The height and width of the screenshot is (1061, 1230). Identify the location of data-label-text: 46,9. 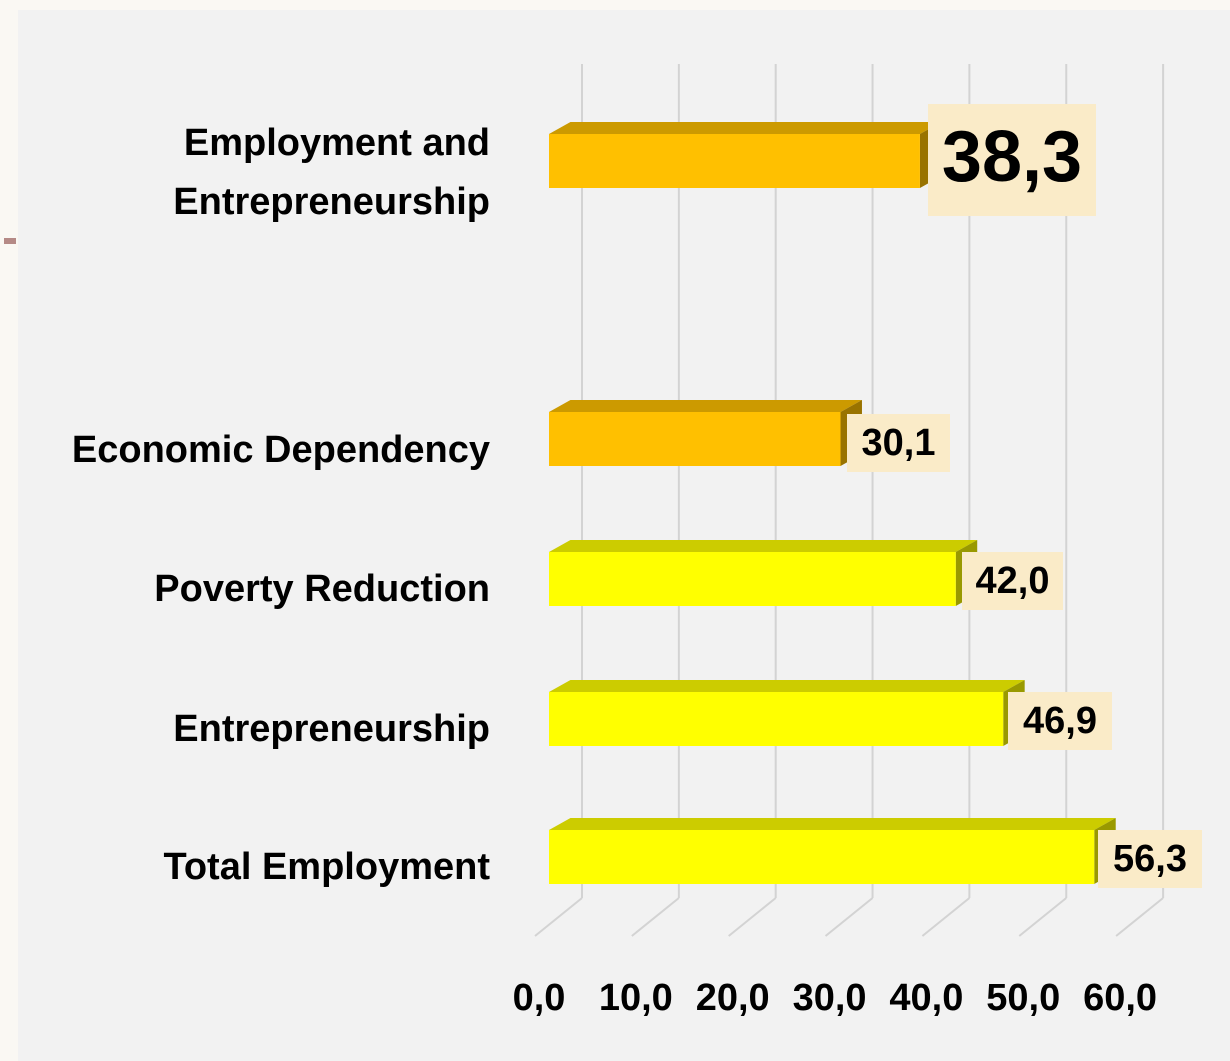
(1060, 721).